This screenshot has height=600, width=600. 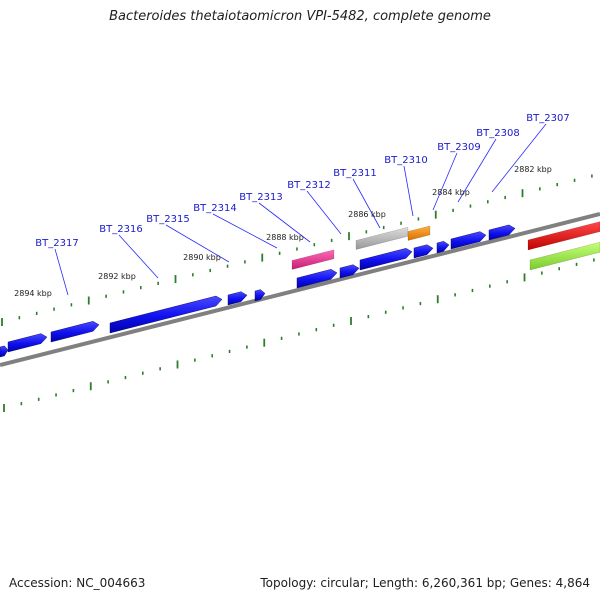 I want to click on orange-feature, so click(x=419, y=233).